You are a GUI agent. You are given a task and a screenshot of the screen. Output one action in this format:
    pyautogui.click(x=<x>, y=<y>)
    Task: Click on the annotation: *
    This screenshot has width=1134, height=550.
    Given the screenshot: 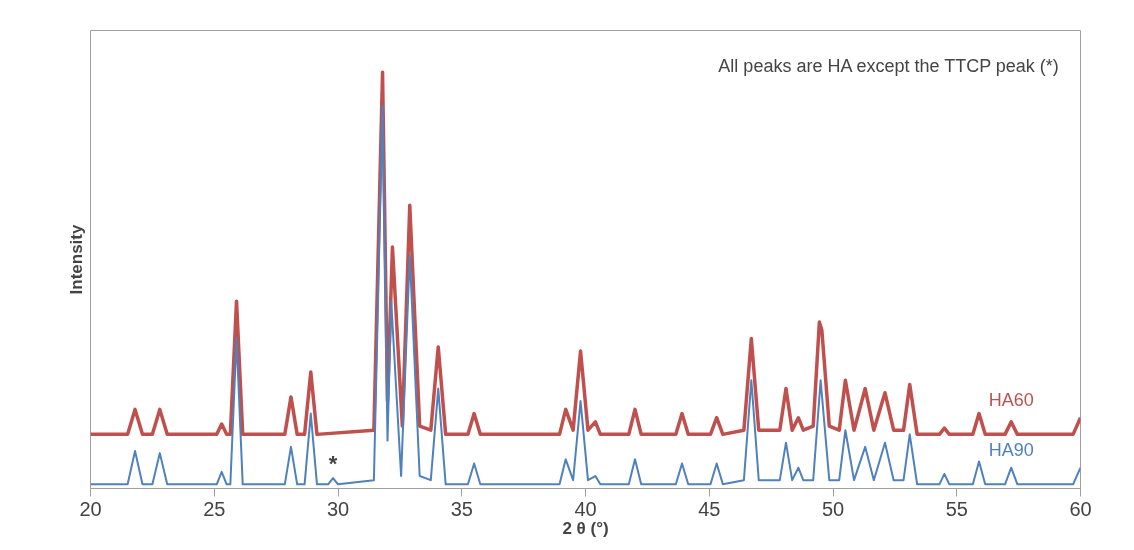 What is the action you would take?
    pyautogui.click(x=333, y=464)
    